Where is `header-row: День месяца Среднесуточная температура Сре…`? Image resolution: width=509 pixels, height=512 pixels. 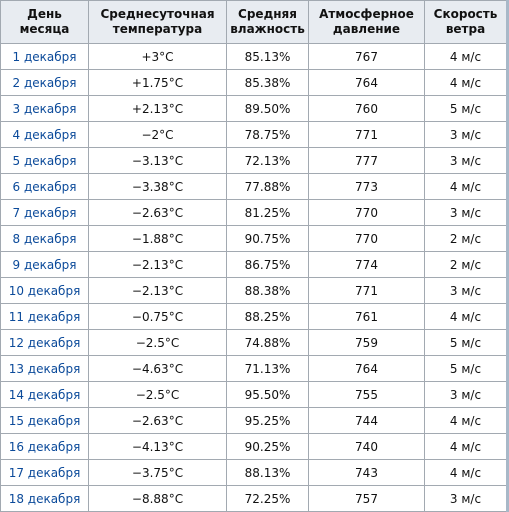 header-row: День месяца Среднесуточная температура Сре… is located at coordinates (253, 22).